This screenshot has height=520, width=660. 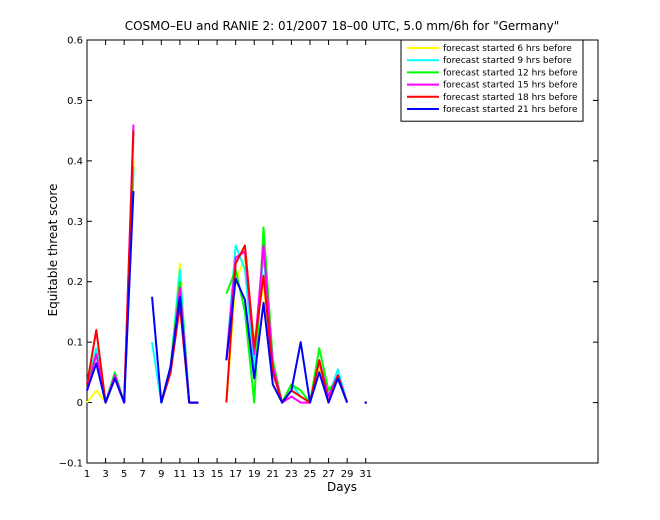 What do you see at coordinates (161, 474) in the screenshot?
I see `x-tick-label: 9` at bounding box center [161, 474].